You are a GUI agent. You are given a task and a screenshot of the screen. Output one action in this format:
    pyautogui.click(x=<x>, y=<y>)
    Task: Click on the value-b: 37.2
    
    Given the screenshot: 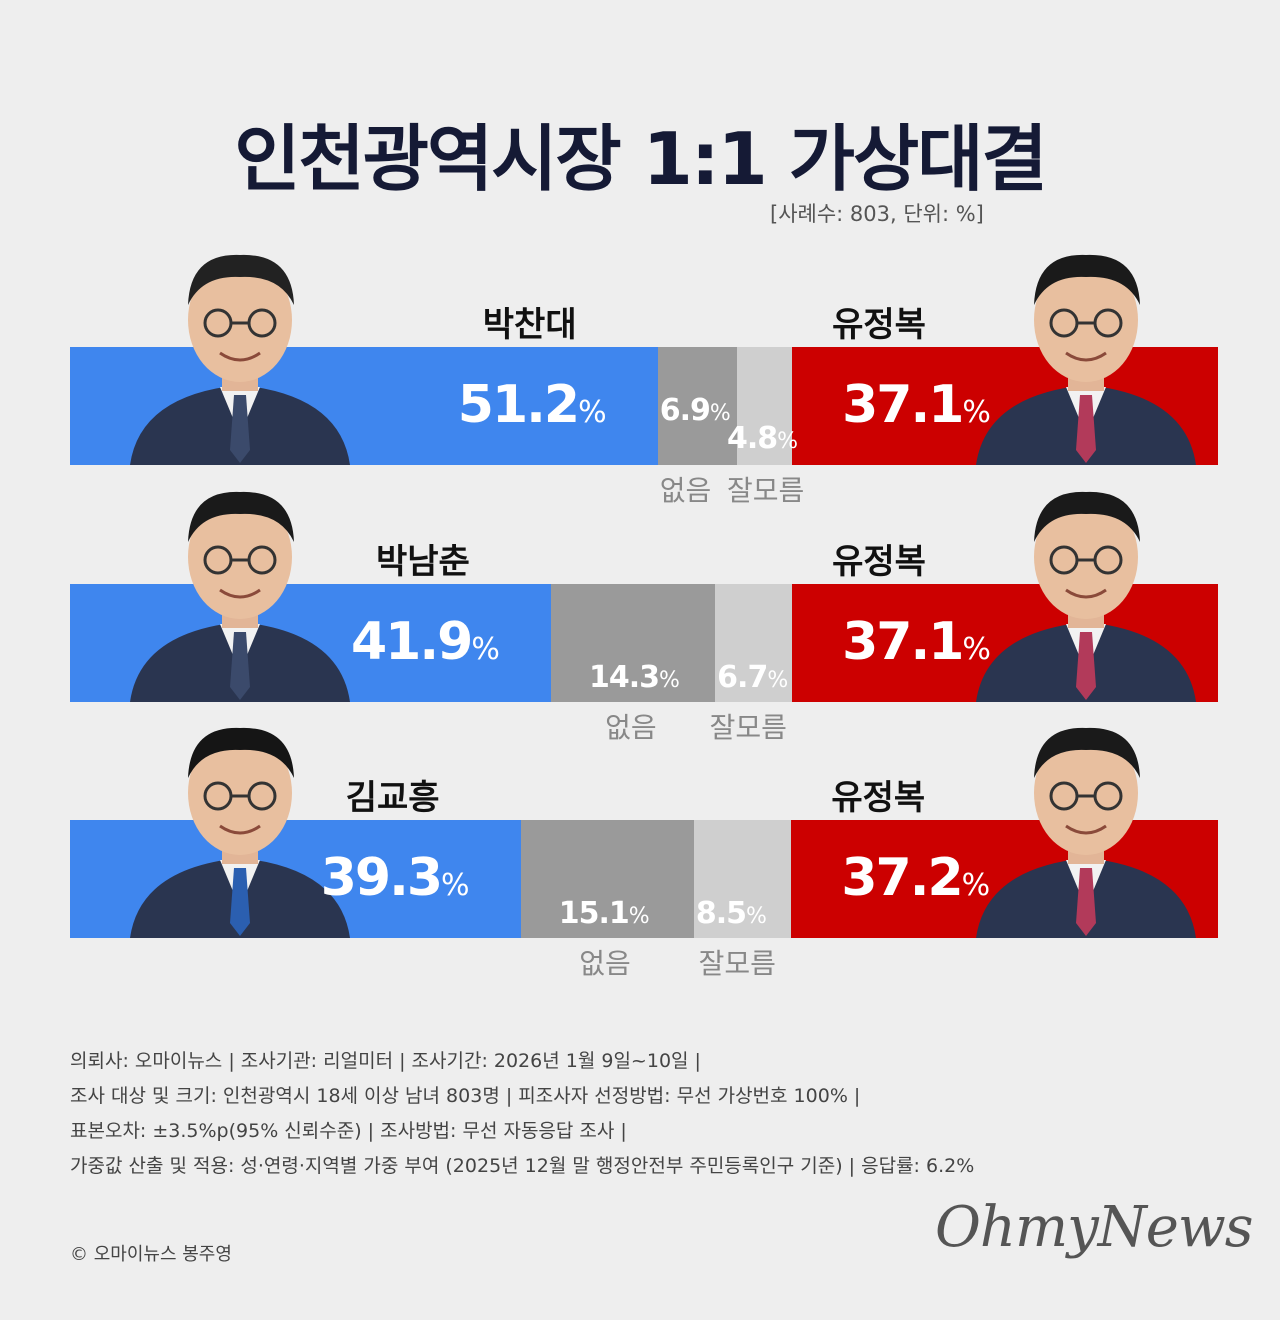 What is the action you would take?
    pyautogui.click(x=902, y=878)
    